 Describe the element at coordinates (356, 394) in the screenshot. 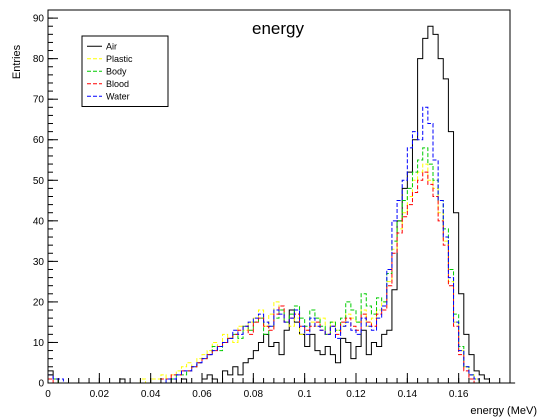

I see `x-tick-label: 0.12` at that location.